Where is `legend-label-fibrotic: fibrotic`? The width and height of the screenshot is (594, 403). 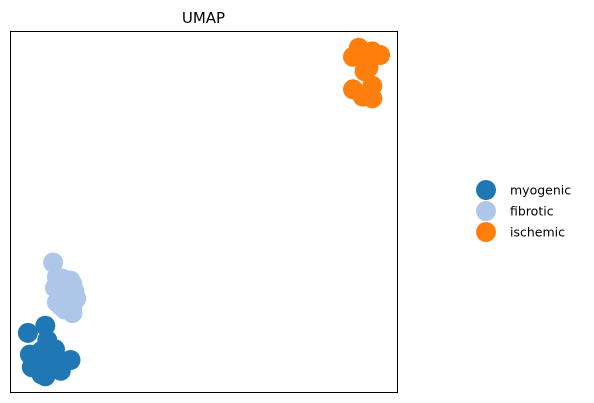 legend-label-fibrotic: fibrotic is located at coordinates (532, 211).